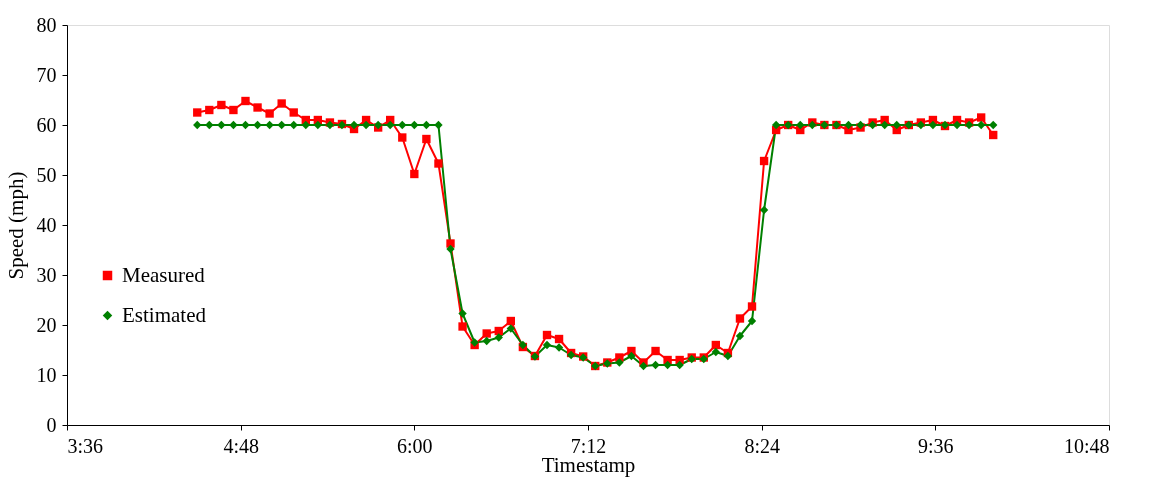 The width and height of the screenshot is (1163, 488). I want to click on x-tick-label: 3:36, so click(85, 445).